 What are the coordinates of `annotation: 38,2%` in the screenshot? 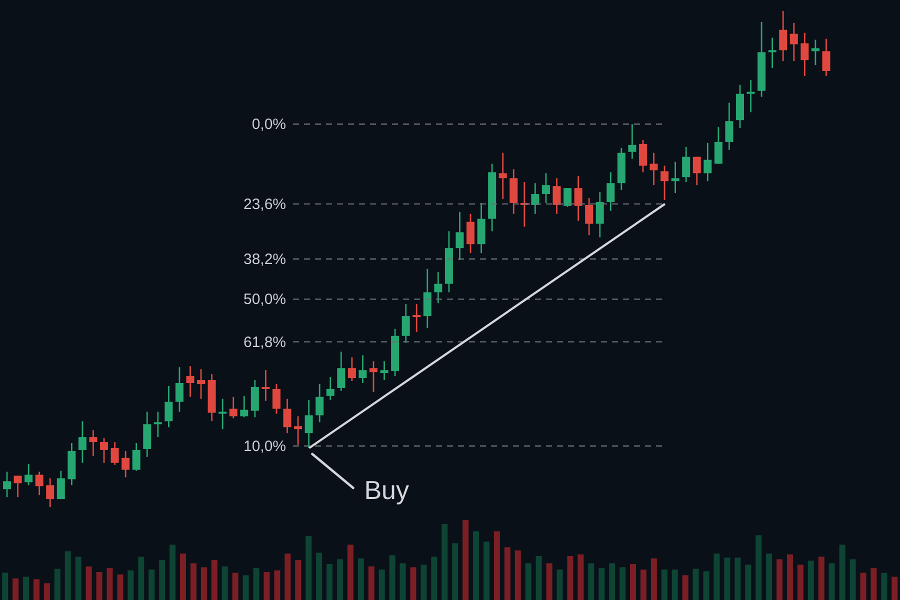 It's located at (264, 259).